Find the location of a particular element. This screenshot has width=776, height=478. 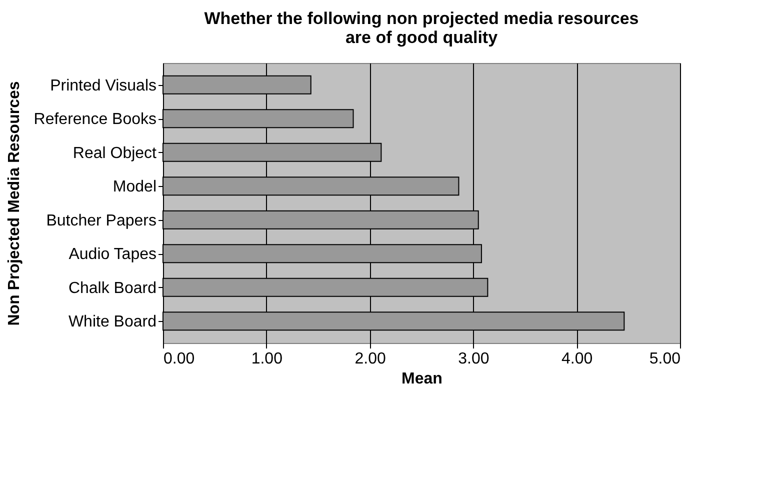

y-tick-label: White Board is located at coordinates (112, 322).